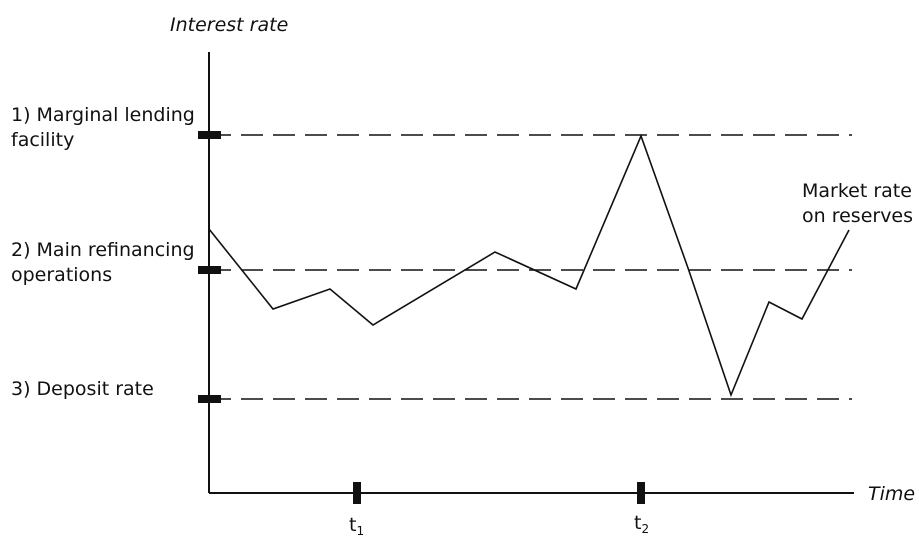 The image size is (919, 538). I want to click on t1-tick, so click(357, 493).